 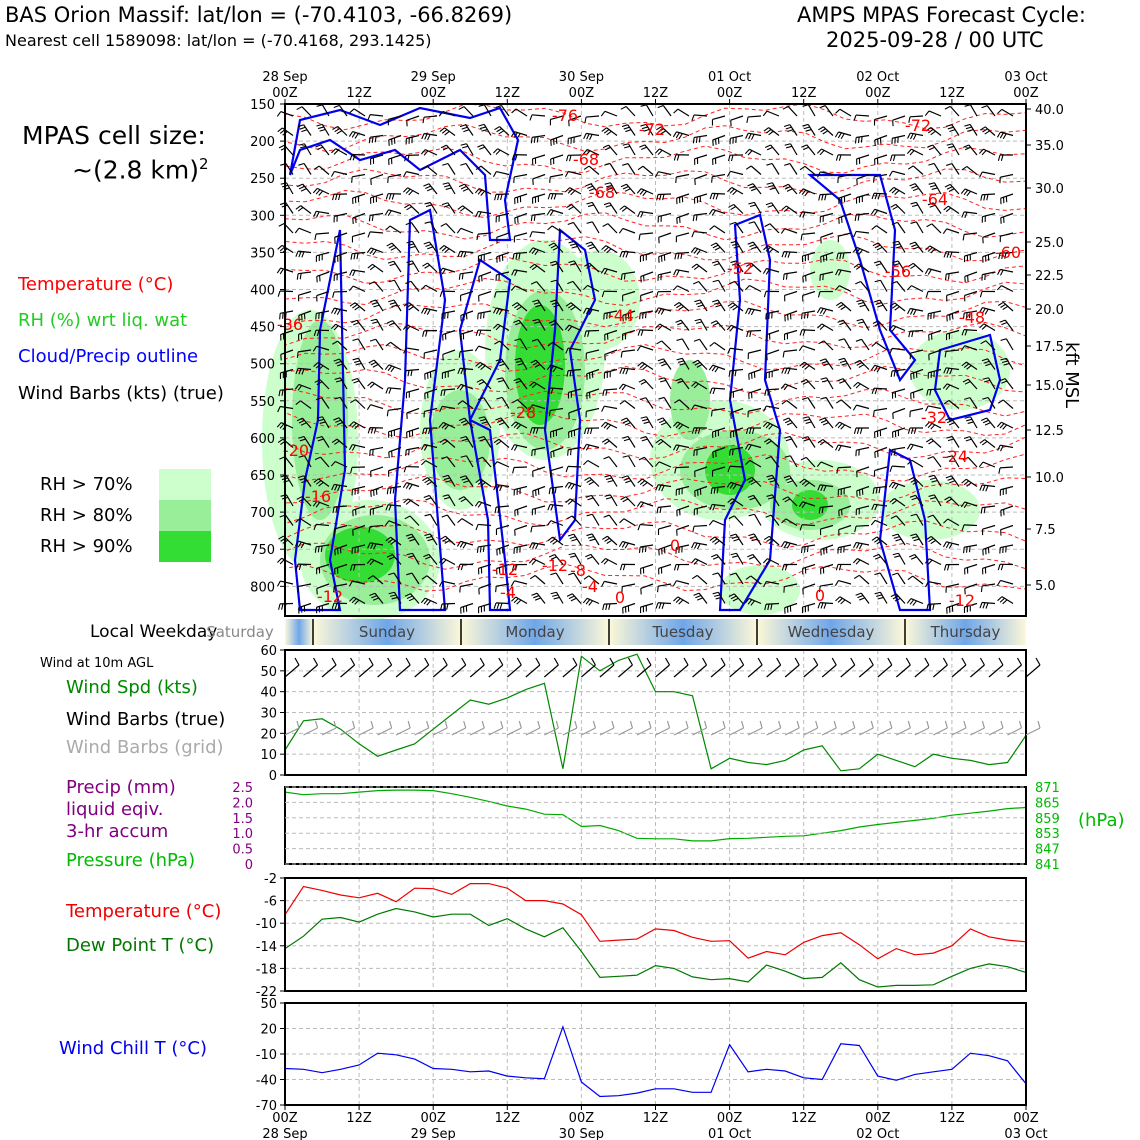 What do you see at coordinates (268, 651) in the screenshot?
I see `panel-y-label: 60` at bounding box center [268, 651].